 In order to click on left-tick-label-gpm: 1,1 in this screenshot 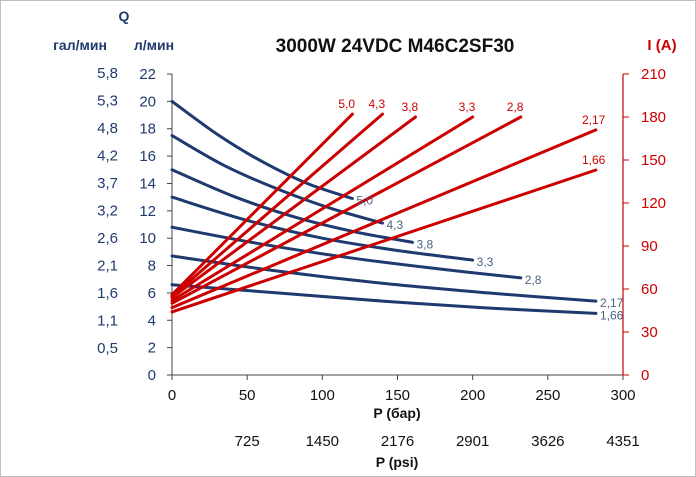, I will do `click(107, 321)`.